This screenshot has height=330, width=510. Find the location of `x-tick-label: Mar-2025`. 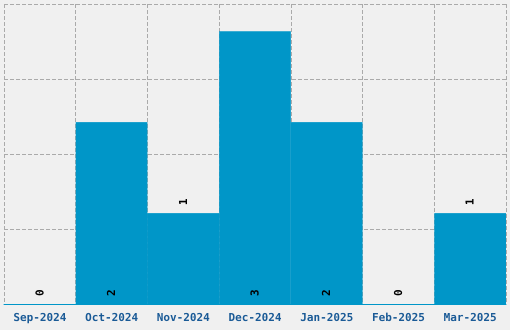

x-tick-label: Mar-2025 is located at coordinates (470, 317).